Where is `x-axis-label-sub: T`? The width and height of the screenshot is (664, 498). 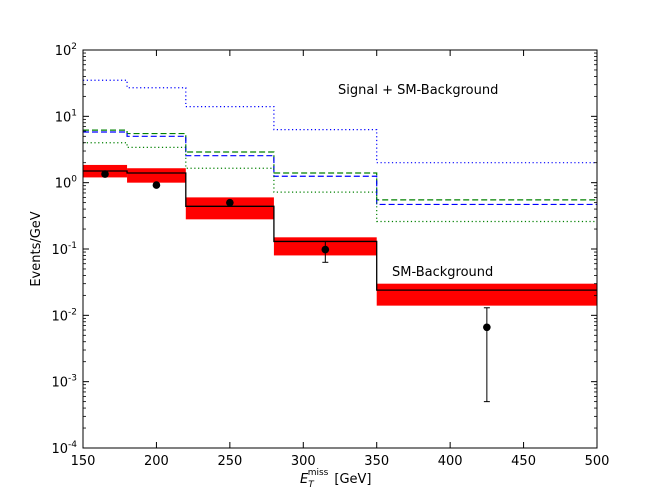 x-axis-label-sub: T is located at coordinates (311, 485).